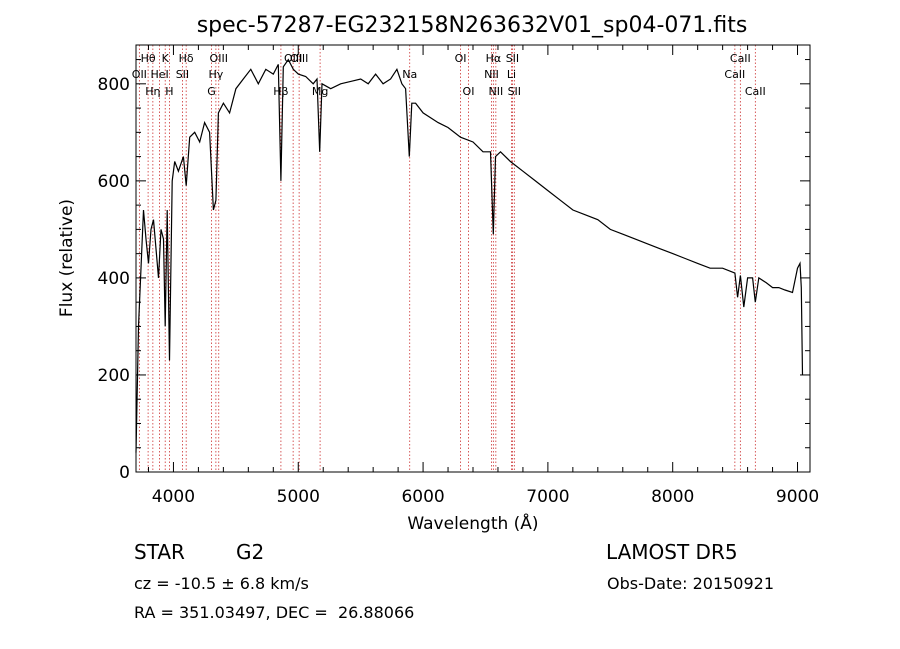  I want to click on line-label-4: K, so click(166, 58).